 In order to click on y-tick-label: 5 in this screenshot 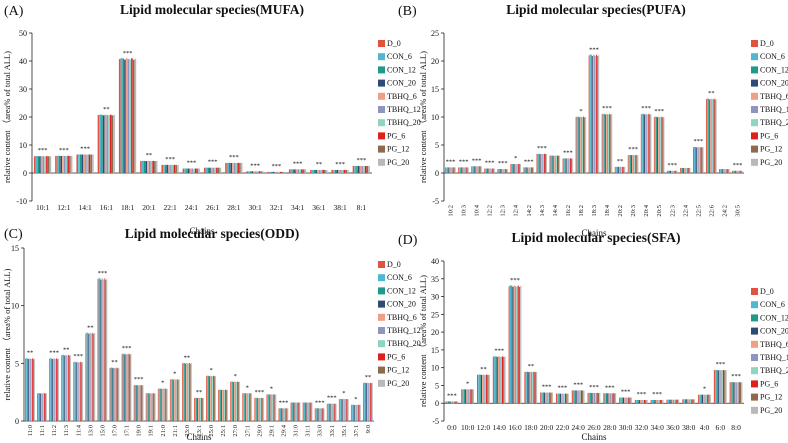, I will do `click(437, 145)`.